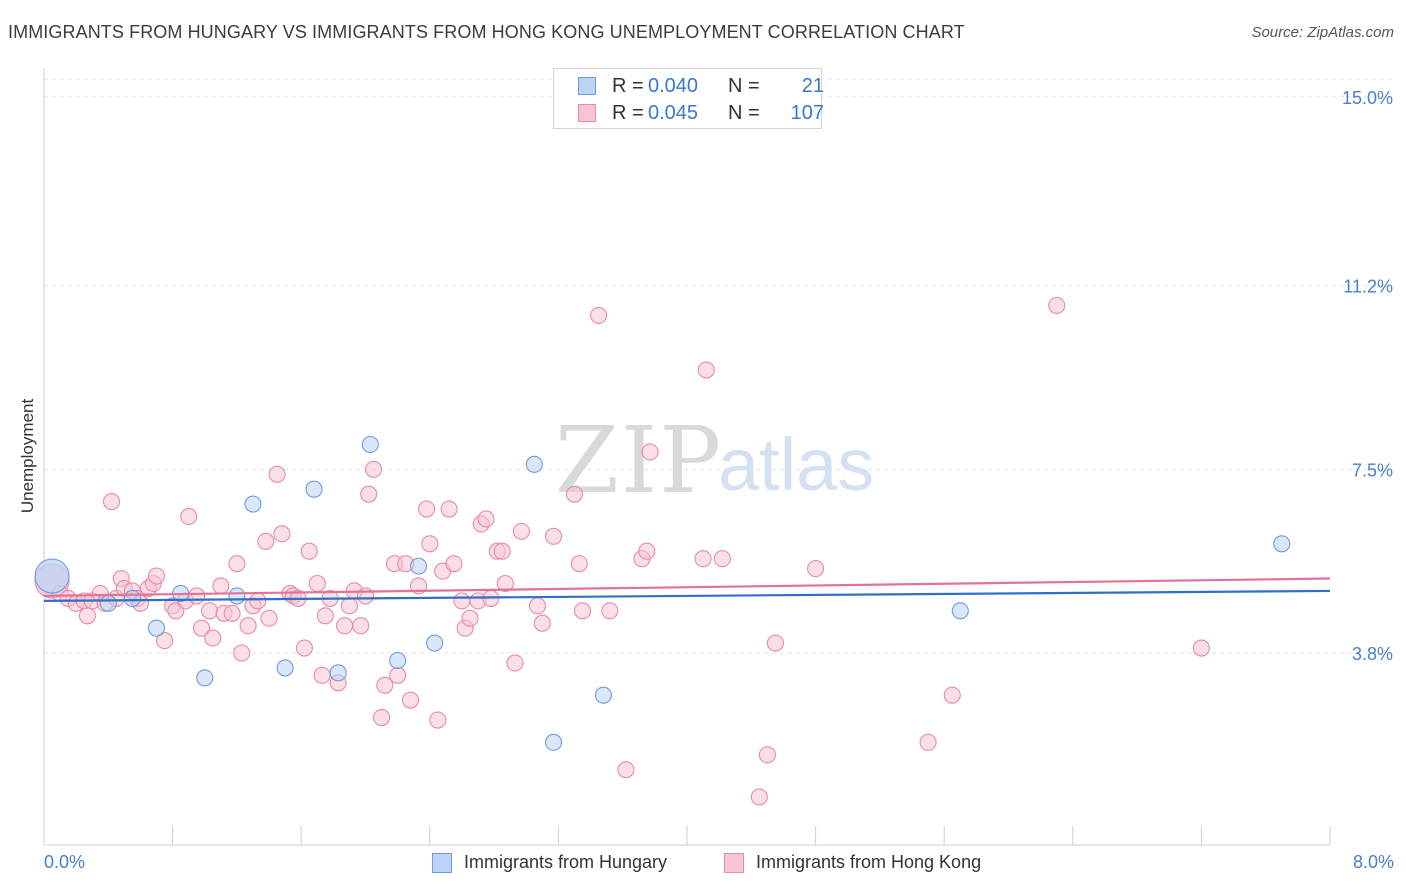  Describe the element at coordinates (566, 862) in the screenshot. I see `legend-label-hungary: Immigrants from Hungary` at that location.